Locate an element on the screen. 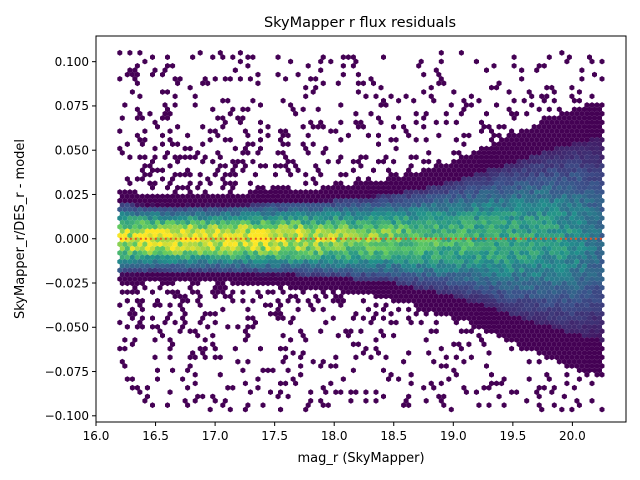  y-tick-label: 0.025 is located at coordinates (72, 195).